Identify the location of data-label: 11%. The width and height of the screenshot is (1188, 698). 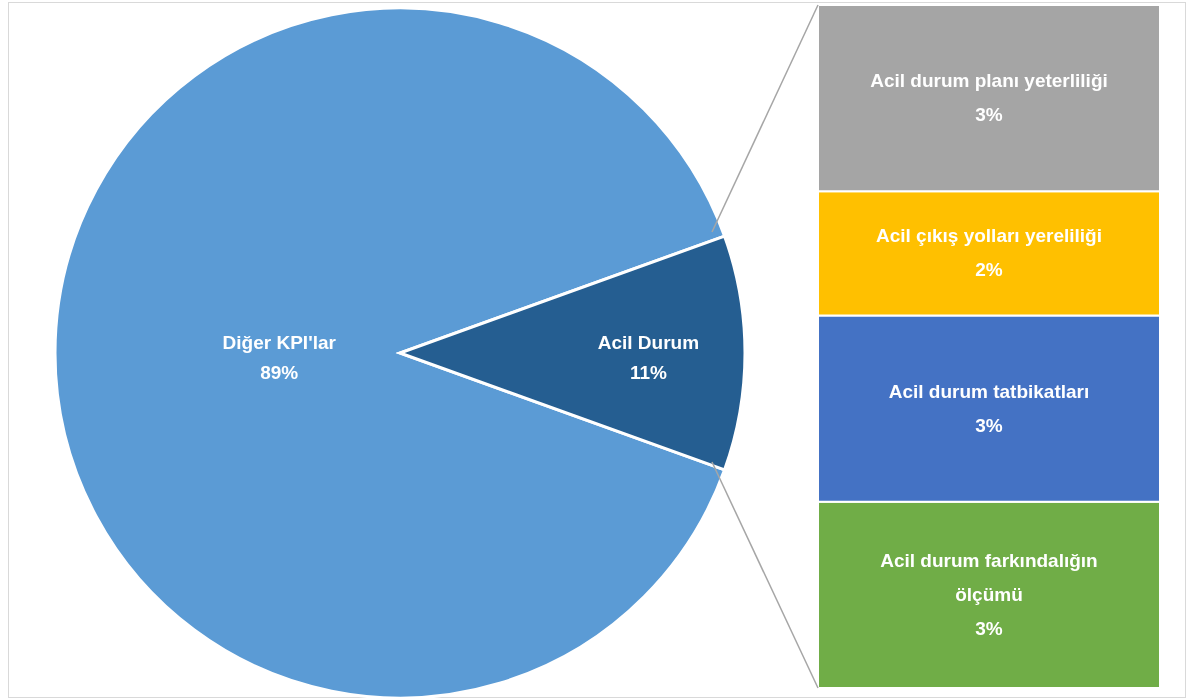
(648, 372).